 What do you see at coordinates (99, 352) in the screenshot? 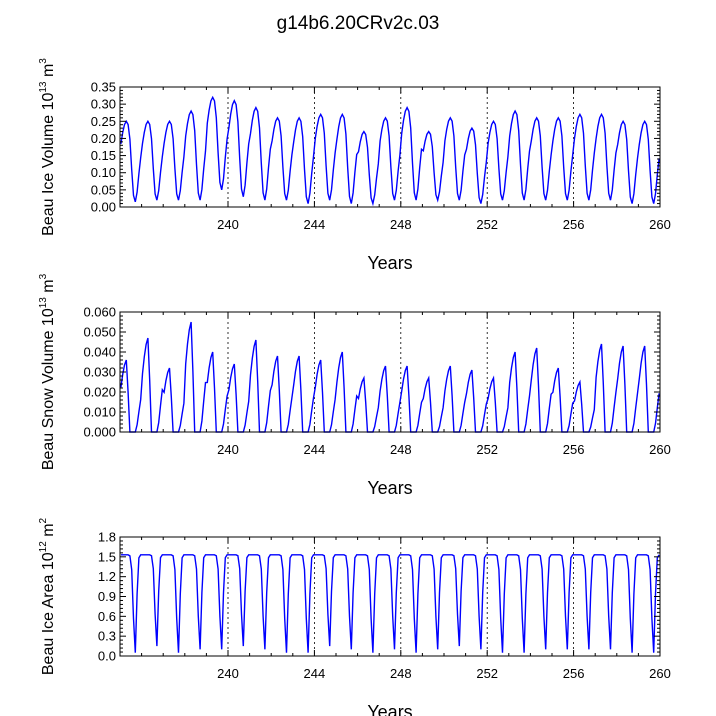
I see `y-tick-label: 0.040` at bounding box center [99, 352].